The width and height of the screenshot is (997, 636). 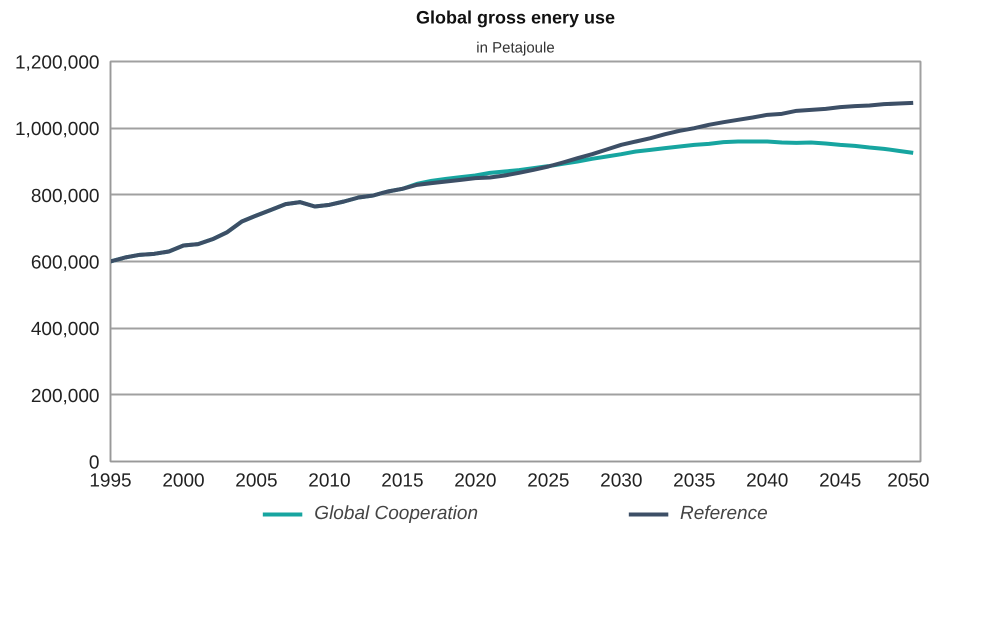 I want to click on y-tick-label: 600,000, so click(x=65, y=263).